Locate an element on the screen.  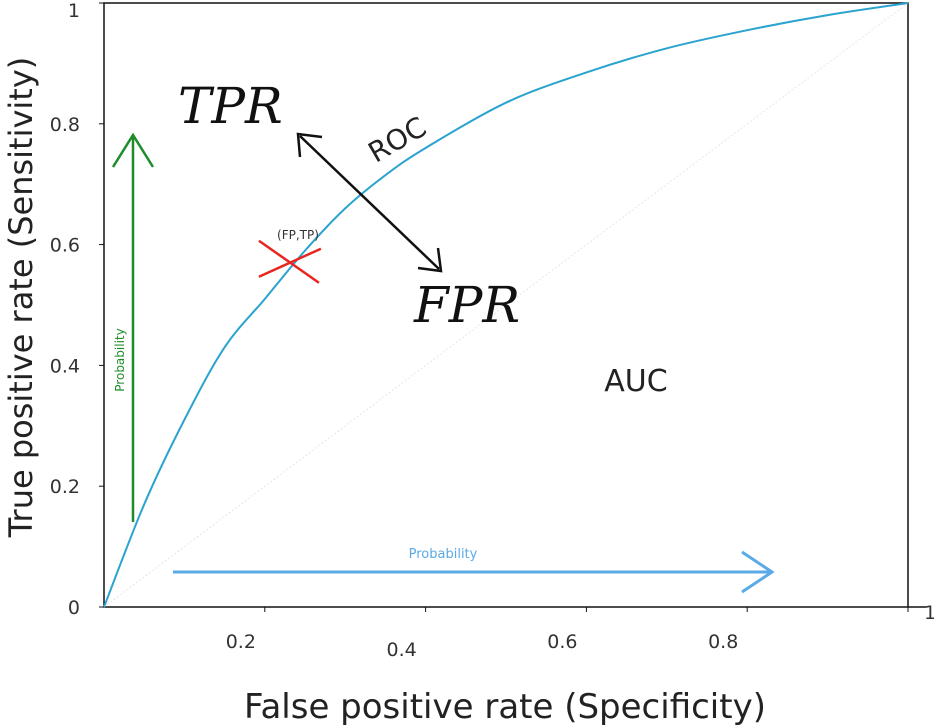
y-tick-label: 1 is located at coordinates (74, 11).